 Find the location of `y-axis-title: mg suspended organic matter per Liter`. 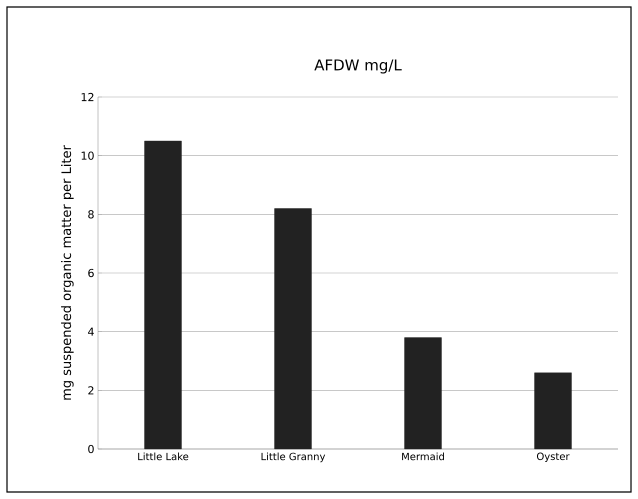

y-axis-title: mg suspended organic matter per Liter is located at coordinates (67, 272).